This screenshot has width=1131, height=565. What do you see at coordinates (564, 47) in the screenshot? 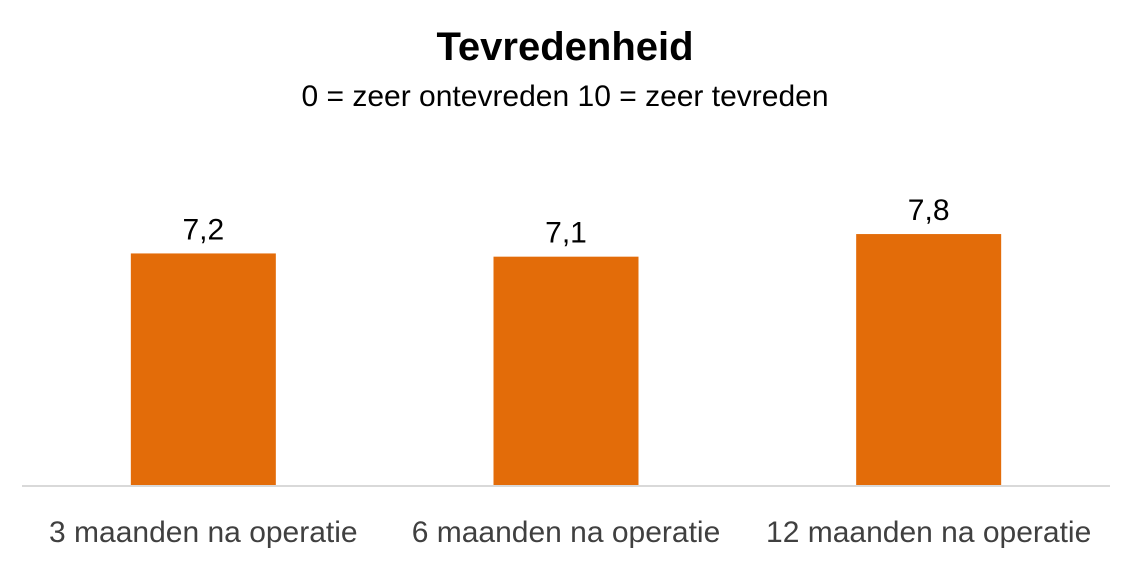
I see `chart-title: Tevredenheid` at bounding box center [564, 47].